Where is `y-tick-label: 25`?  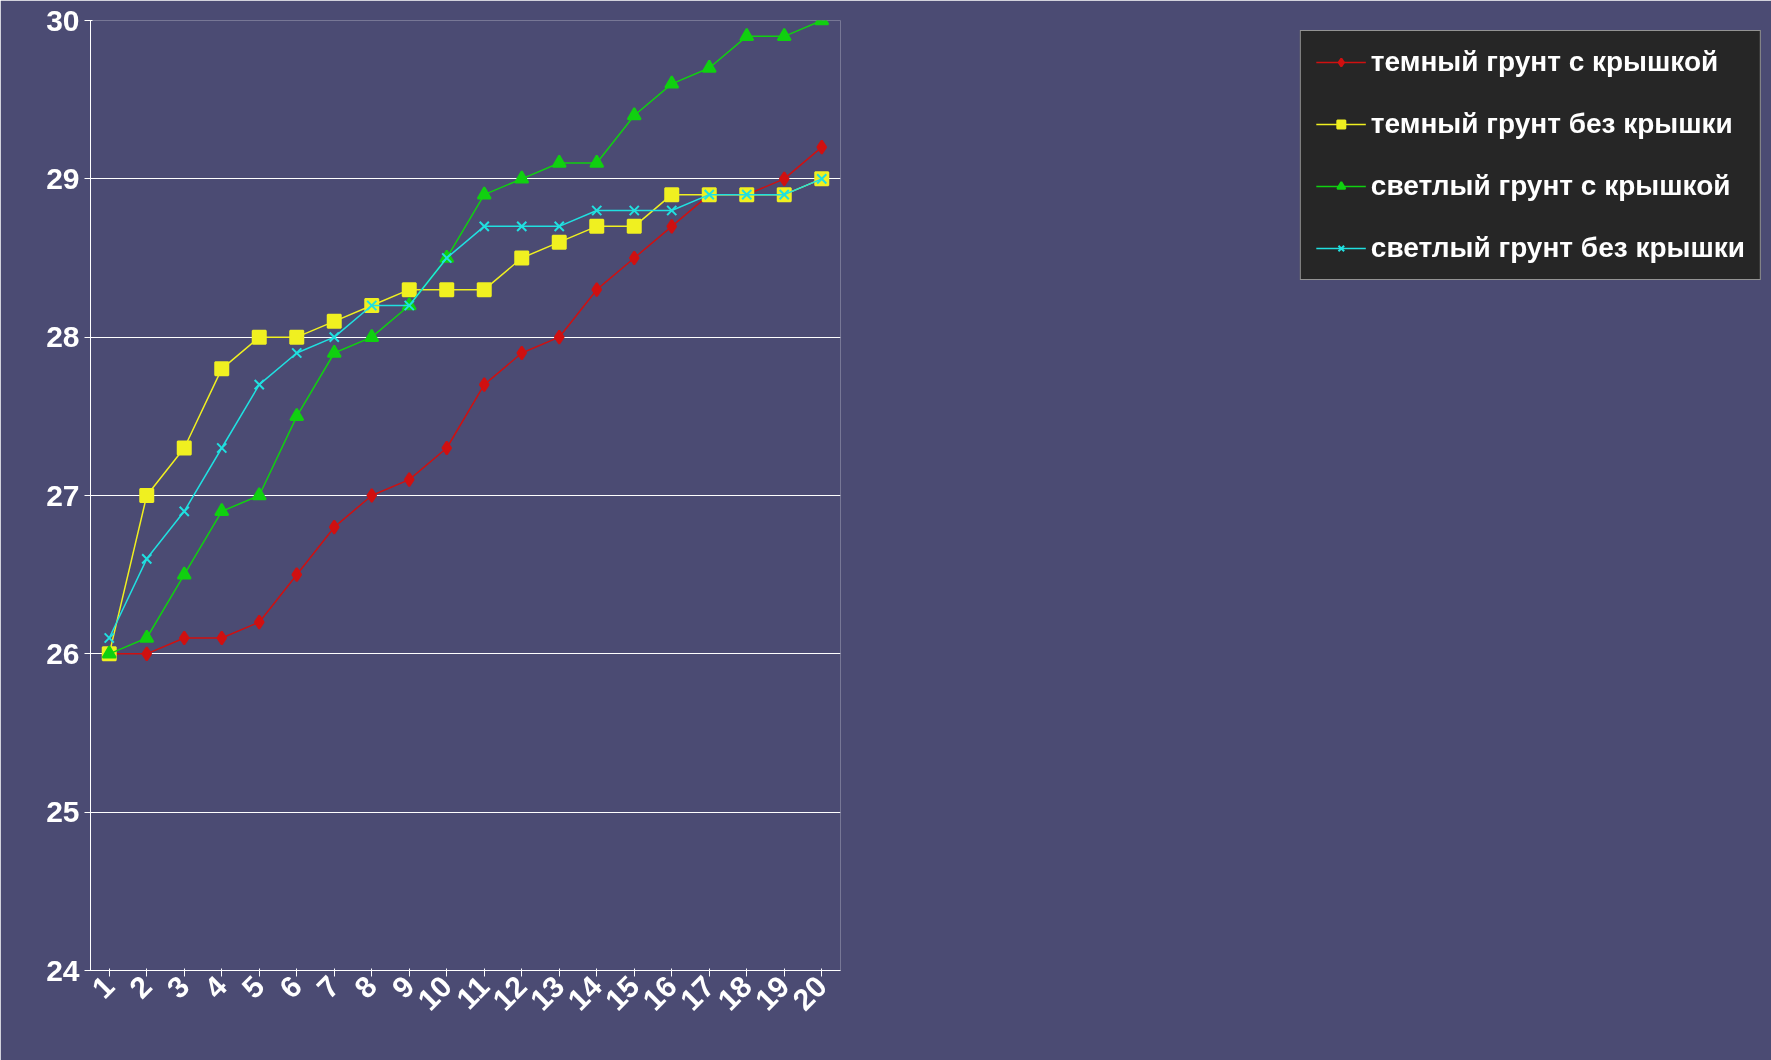 y-tick-label: 25 is located at coordinates (63, 812).